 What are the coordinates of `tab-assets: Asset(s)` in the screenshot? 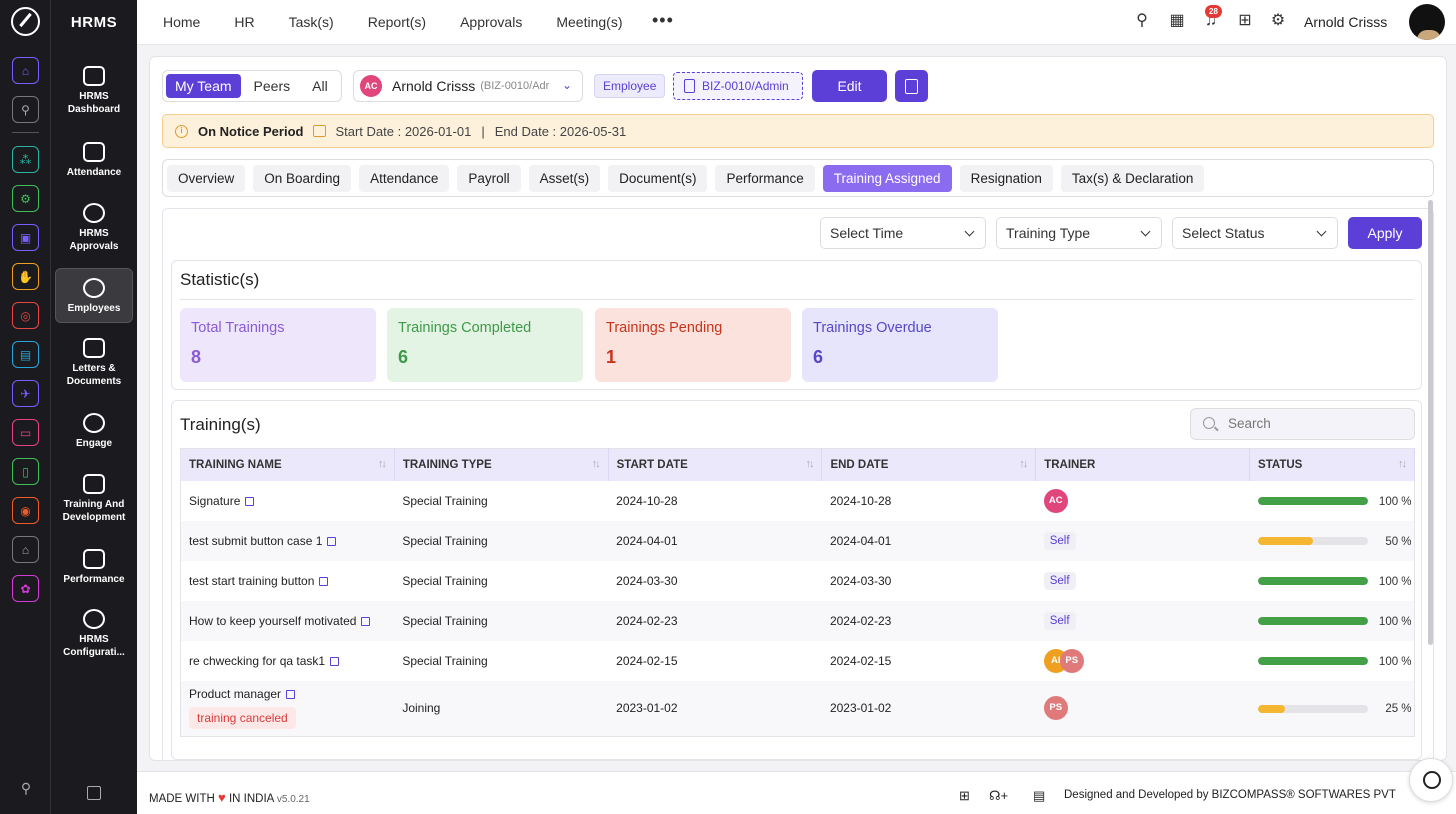 It's located at (564, 178).